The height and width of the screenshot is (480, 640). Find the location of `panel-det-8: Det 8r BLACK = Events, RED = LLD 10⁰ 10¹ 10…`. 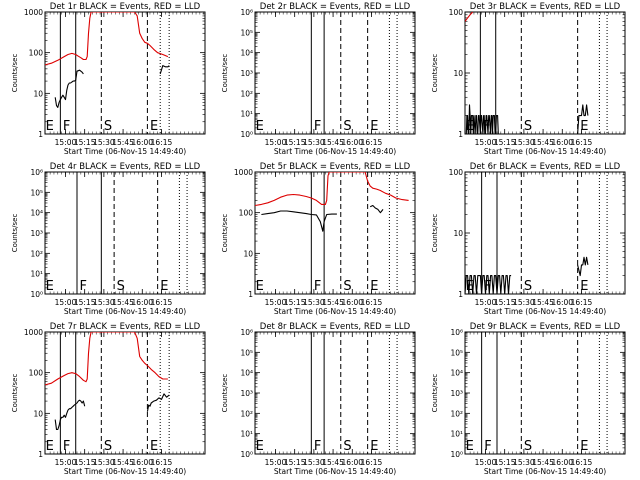

panel-det-8: Det 8r BLACK = Events, RED = LLD 10⁰ 10¹ 10… is located at coordinates (318, 399).